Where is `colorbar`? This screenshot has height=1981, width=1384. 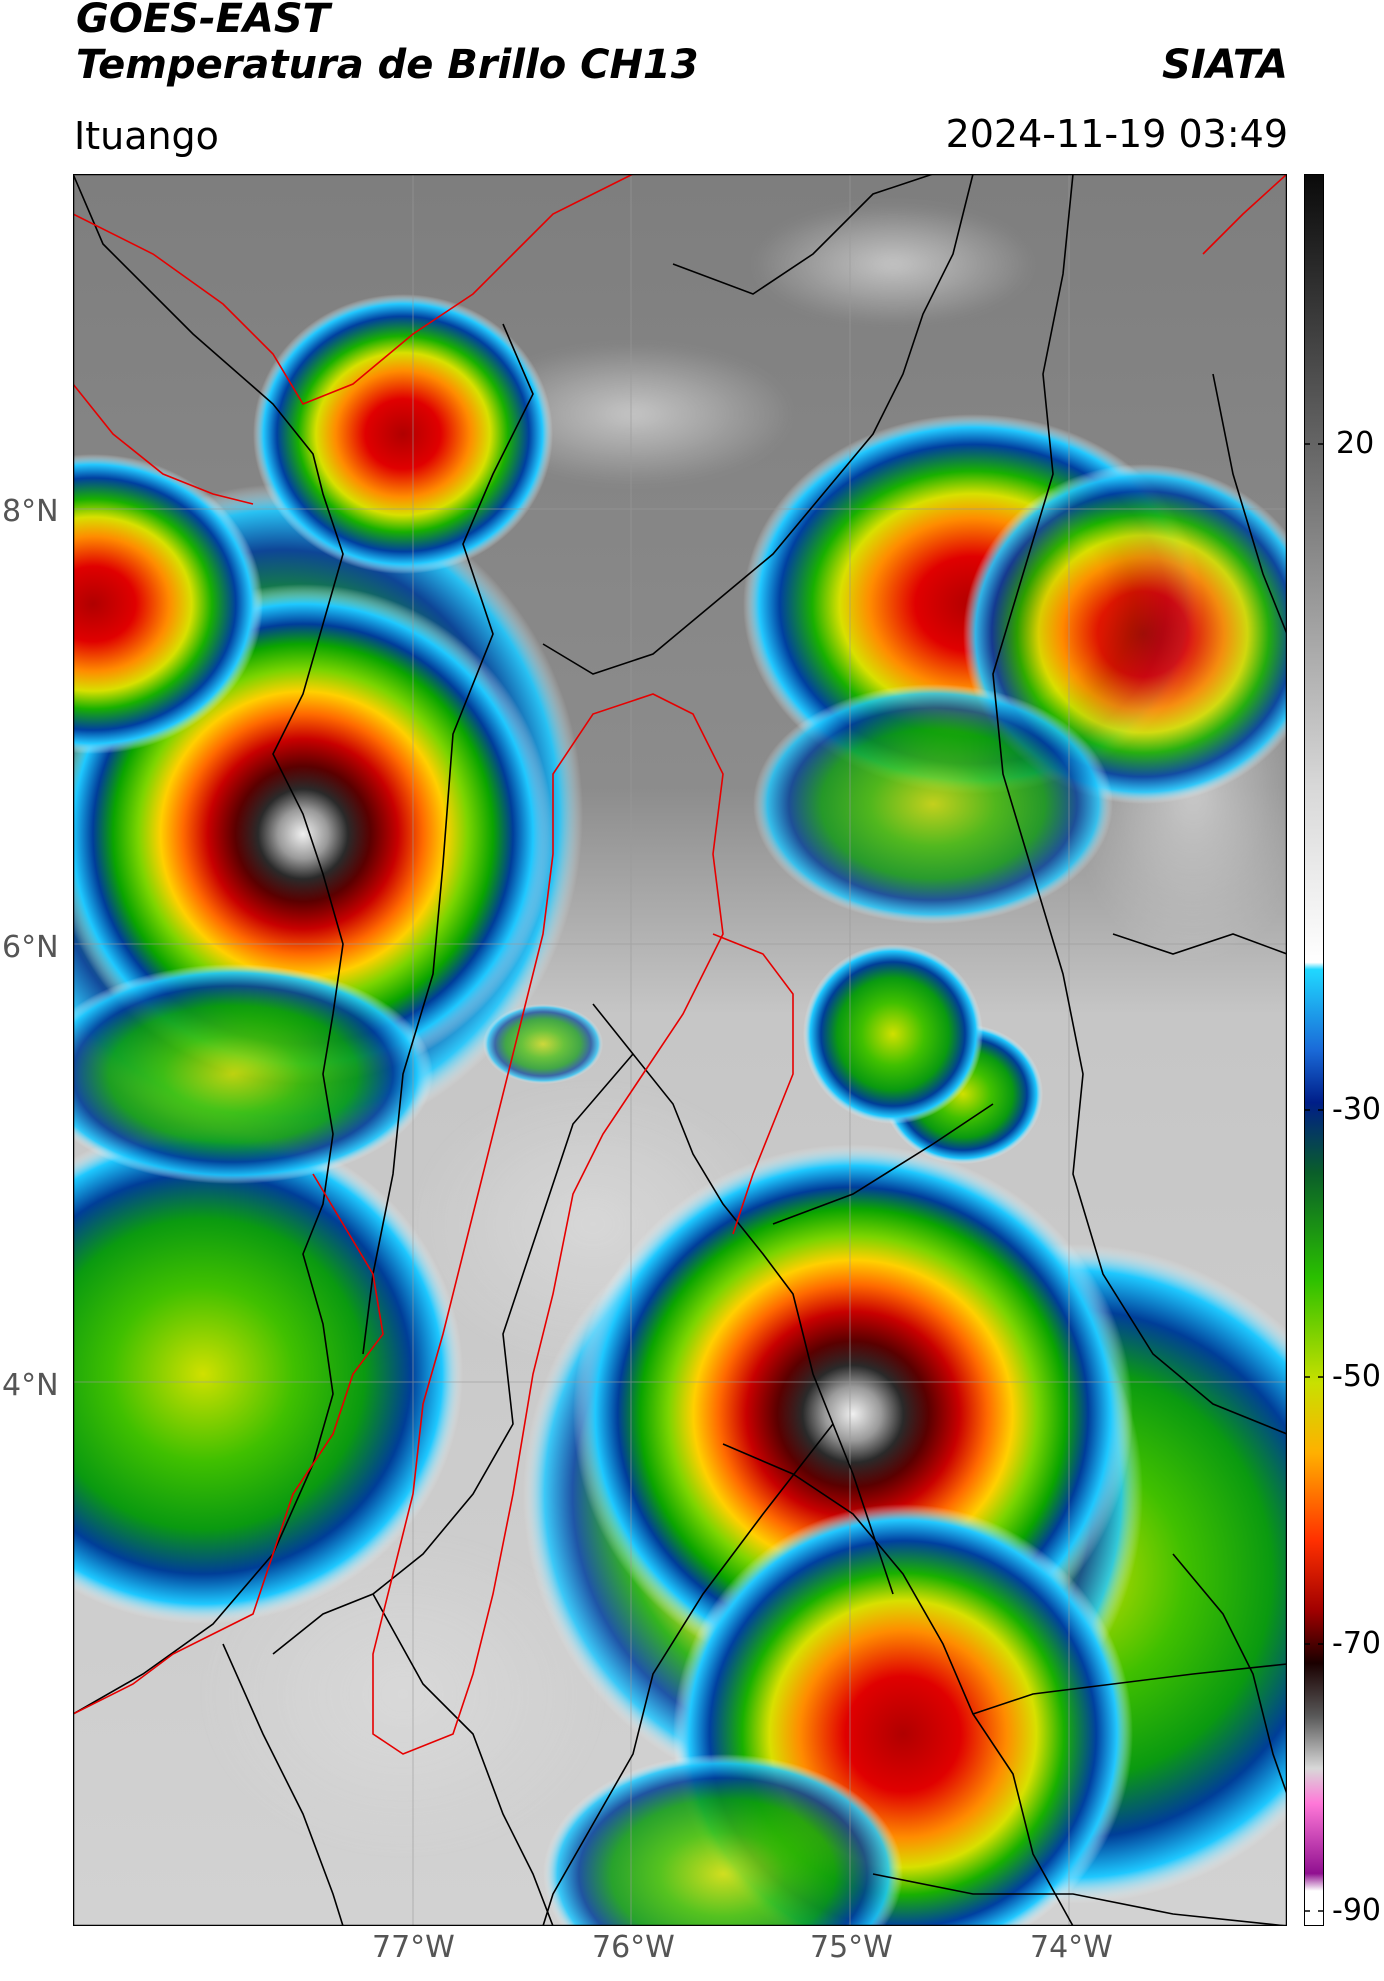 colorbar is located at coordinates (1314, 1050).